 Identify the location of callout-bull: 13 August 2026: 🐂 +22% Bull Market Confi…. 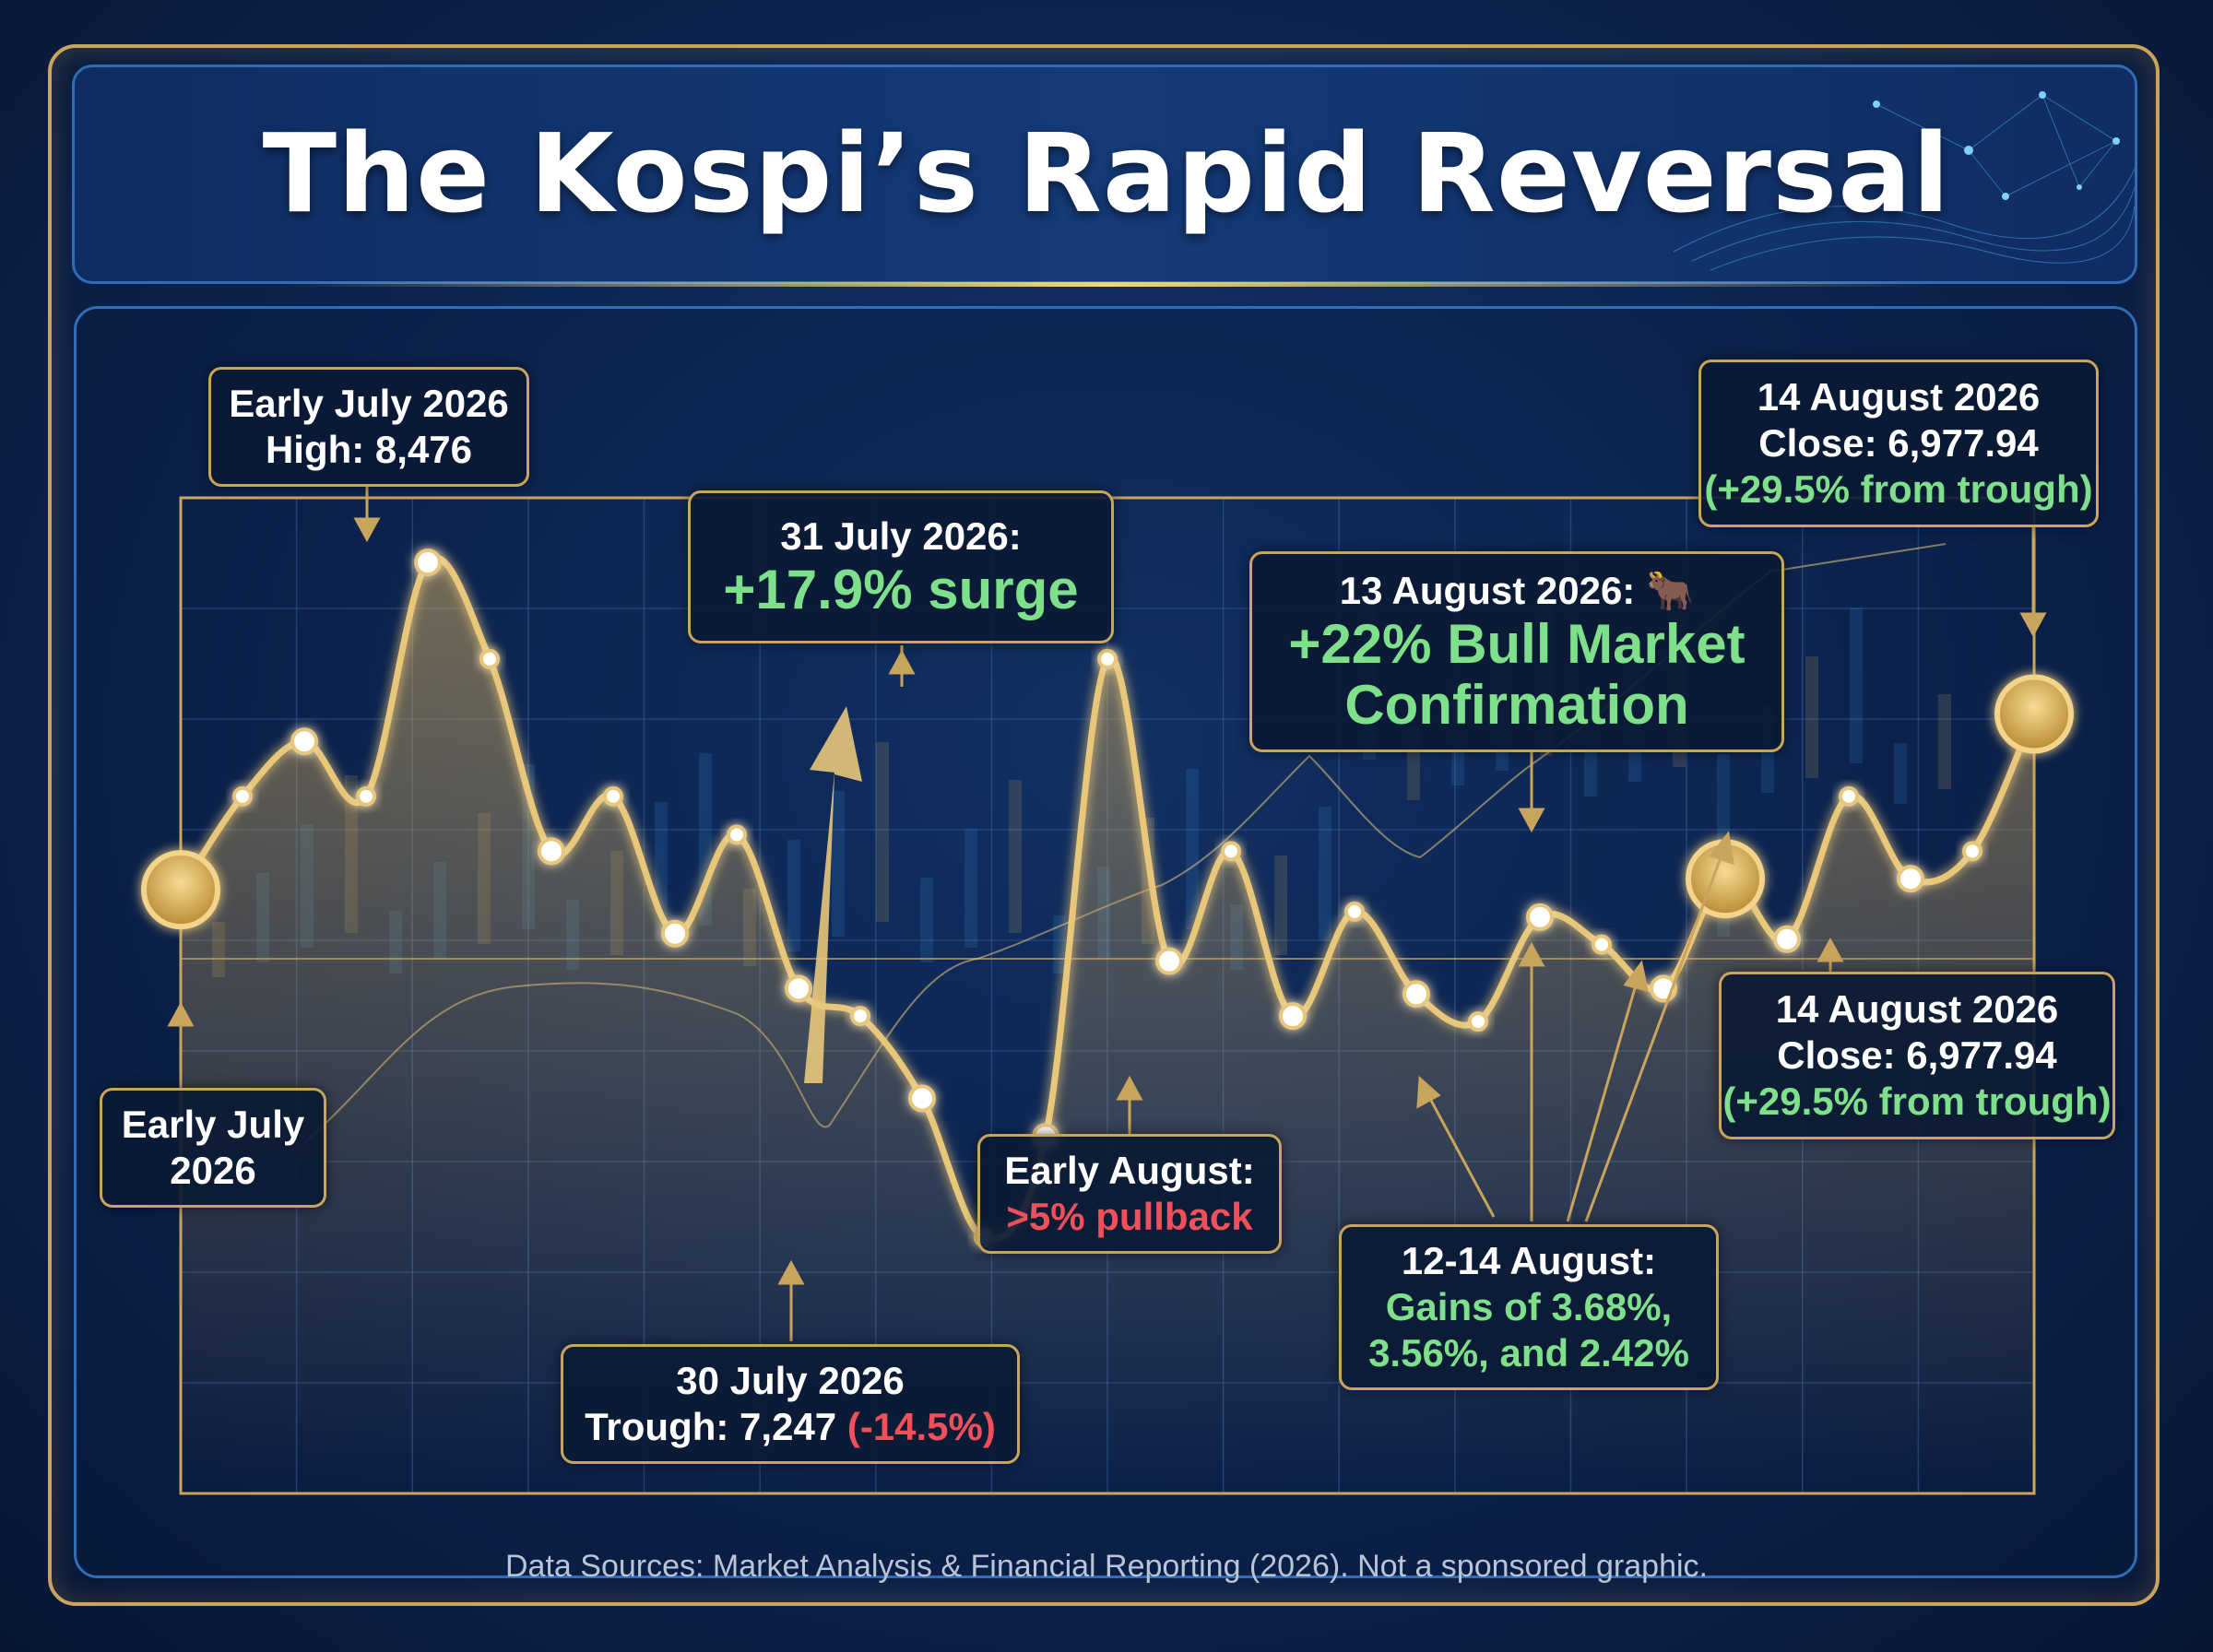
(1516, 651).